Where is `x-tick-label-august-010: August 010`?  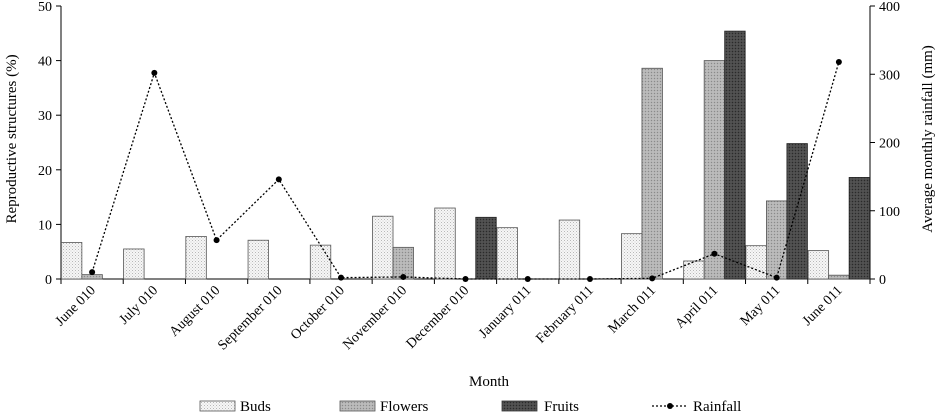 x-tick-label-august-010: August 010 is located at coordinates (195, 311).